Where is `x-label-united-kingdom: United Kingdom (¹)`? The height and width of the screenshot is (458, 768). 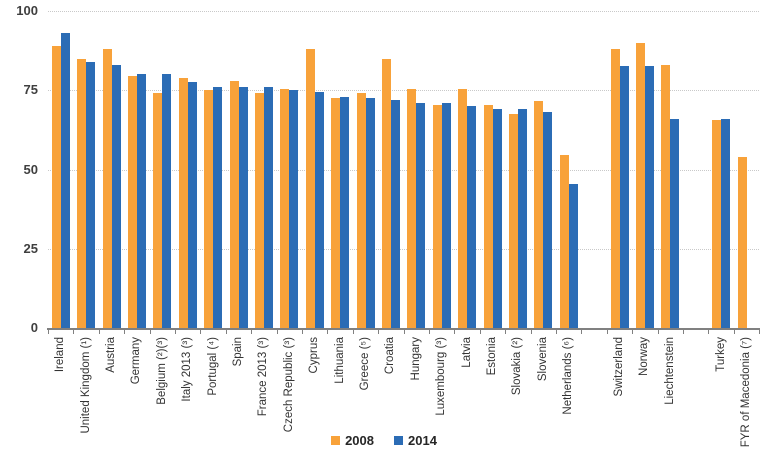
x-label-united-kingdom: United Kingdom (¹) is located at coordinates (85, 385).